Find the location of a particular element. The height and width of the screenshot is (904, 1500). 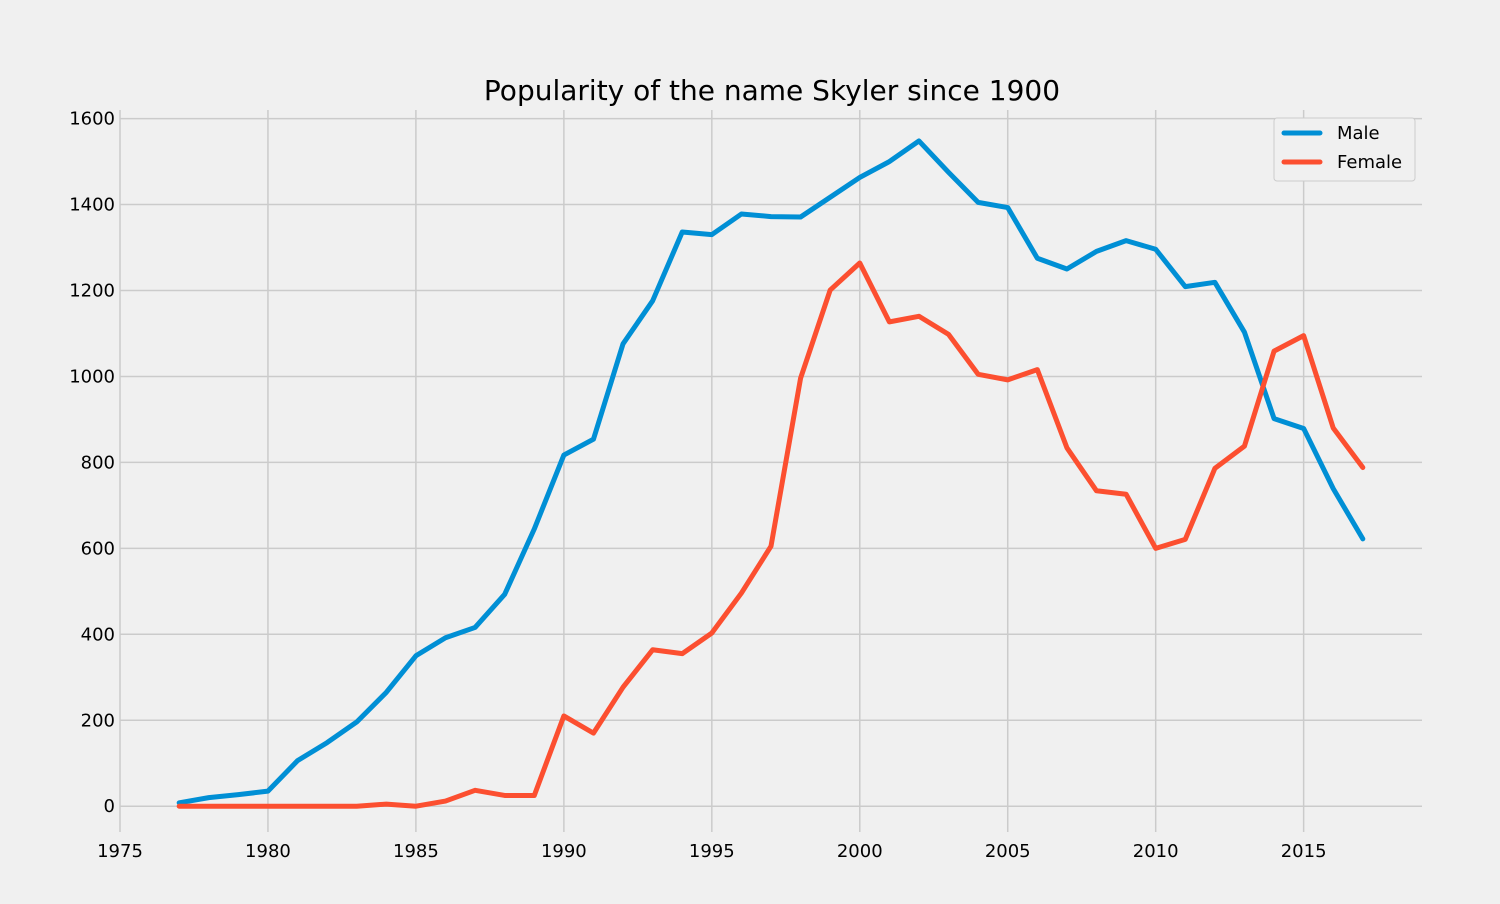

legend-label-male: Male is located at coordinates (1358, 133).